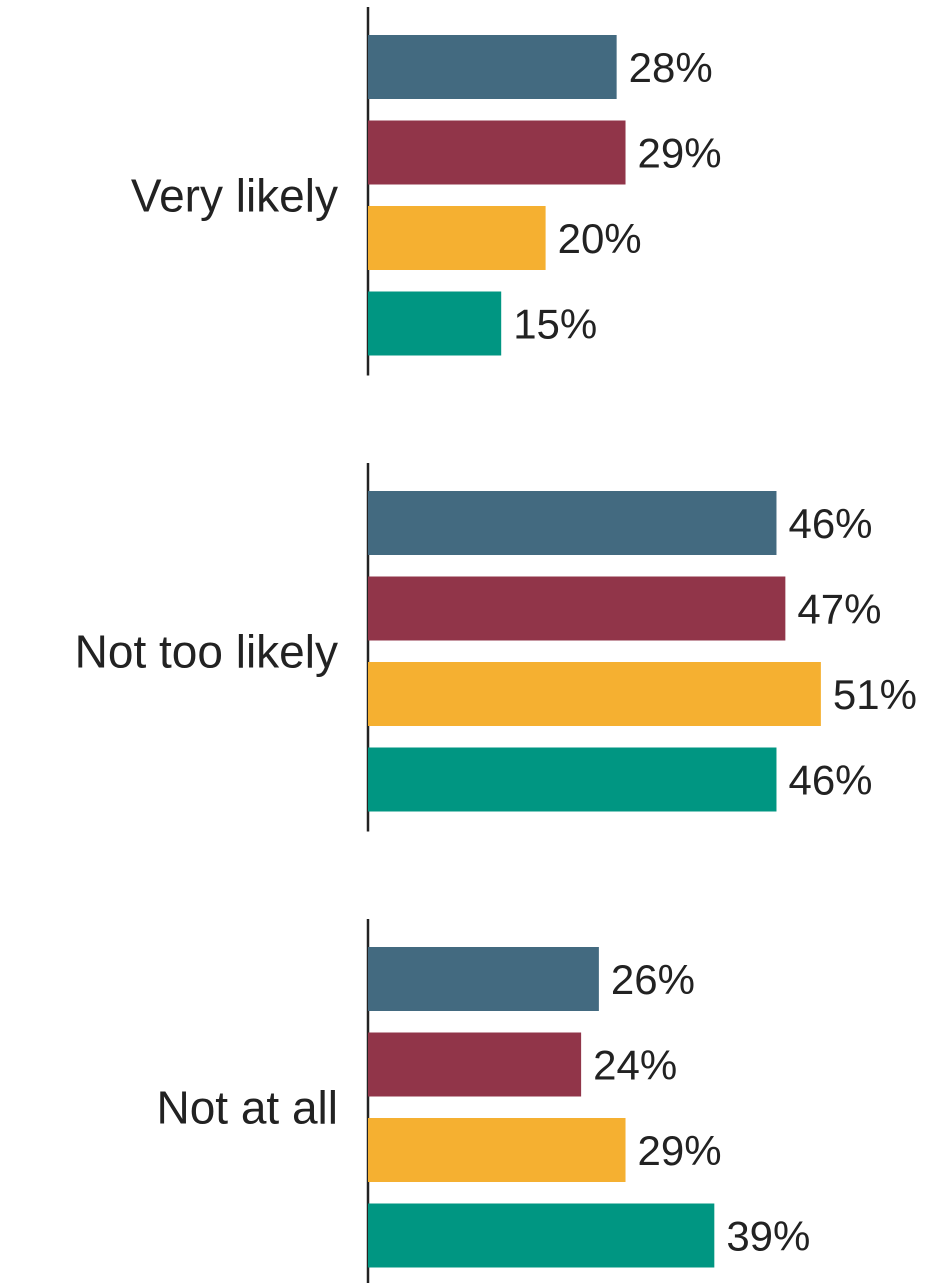 The height and width of the screenshot is (1283, 928). Describe the element at coordinates (555, 324) in the screenshot. I see `data-label: 15%` at that location.